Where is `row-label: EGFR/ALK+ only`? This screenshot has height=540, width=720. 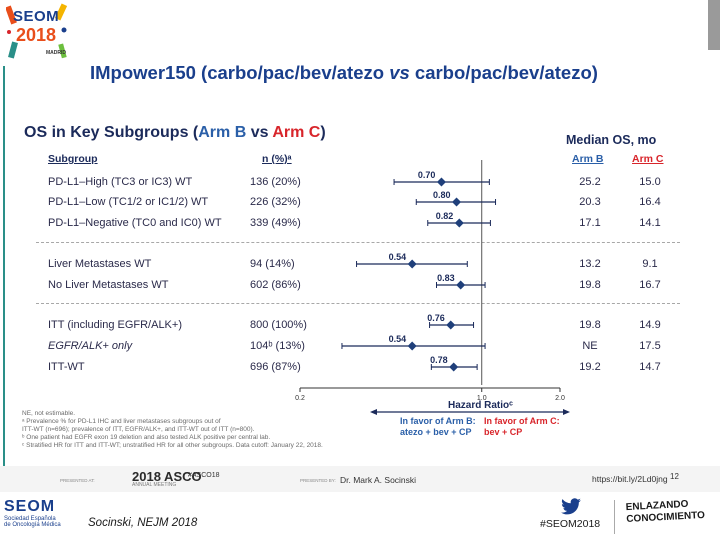 row-label: EGFR/ALK+ only is located at coordinates (90, 346).